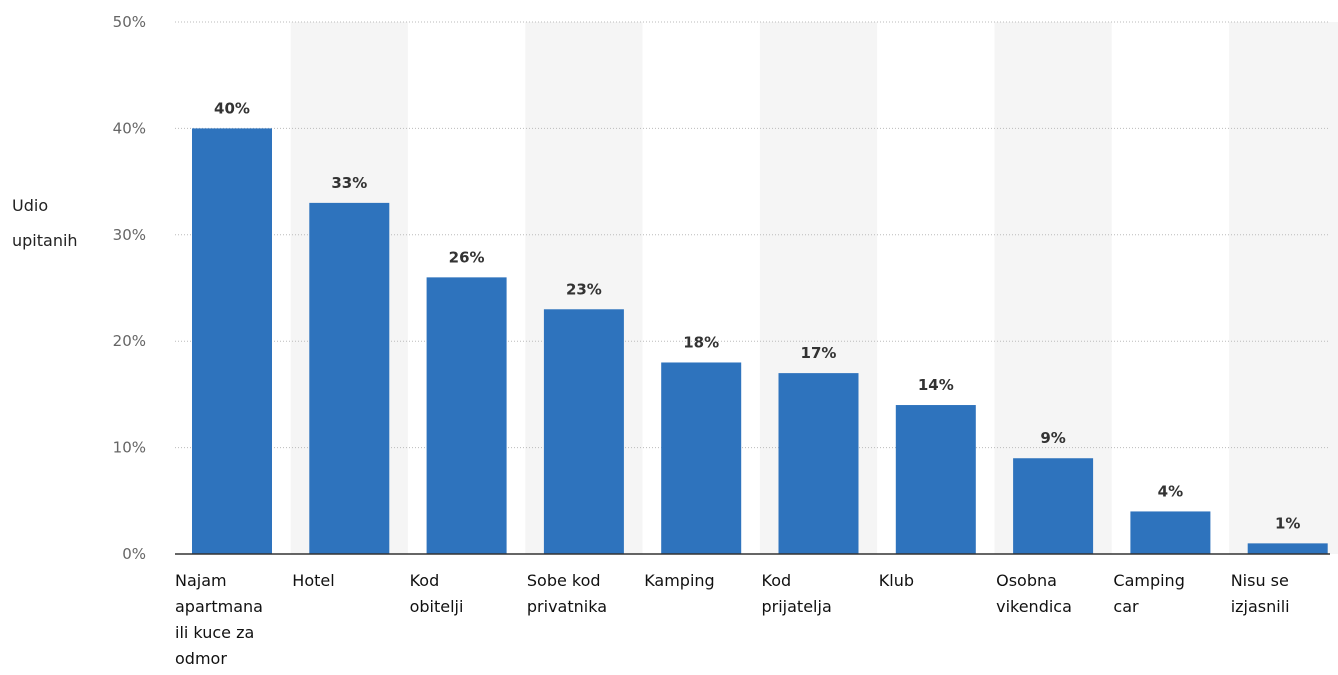 The image size is (1338, 675). Describe the element at coordinates (567, 606) in the screenshot. I see `category-label-line: privatnika` at that location.